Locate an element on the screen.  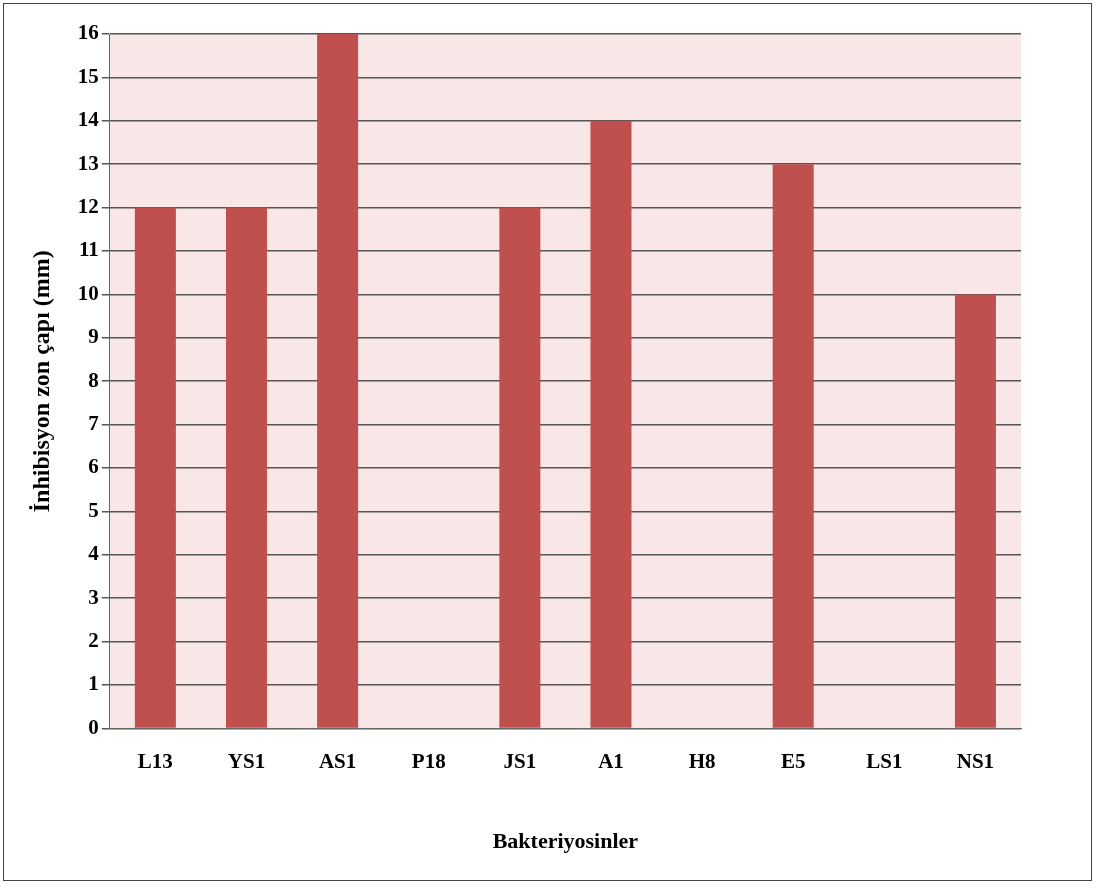
y-axis-title: İnhibisyon zon çapı (mm) is located at coordinates (40, 381).